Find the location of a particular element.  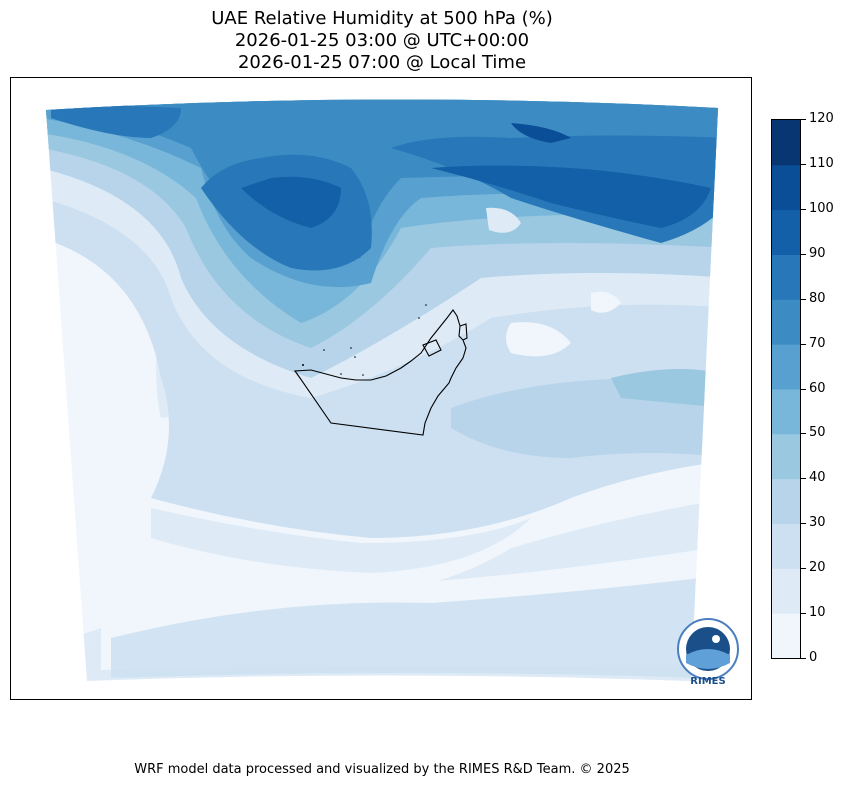

map-title-line2: 2026-01-25 03:00 @ UTC+00:00 is located at coordinates (382, 40).